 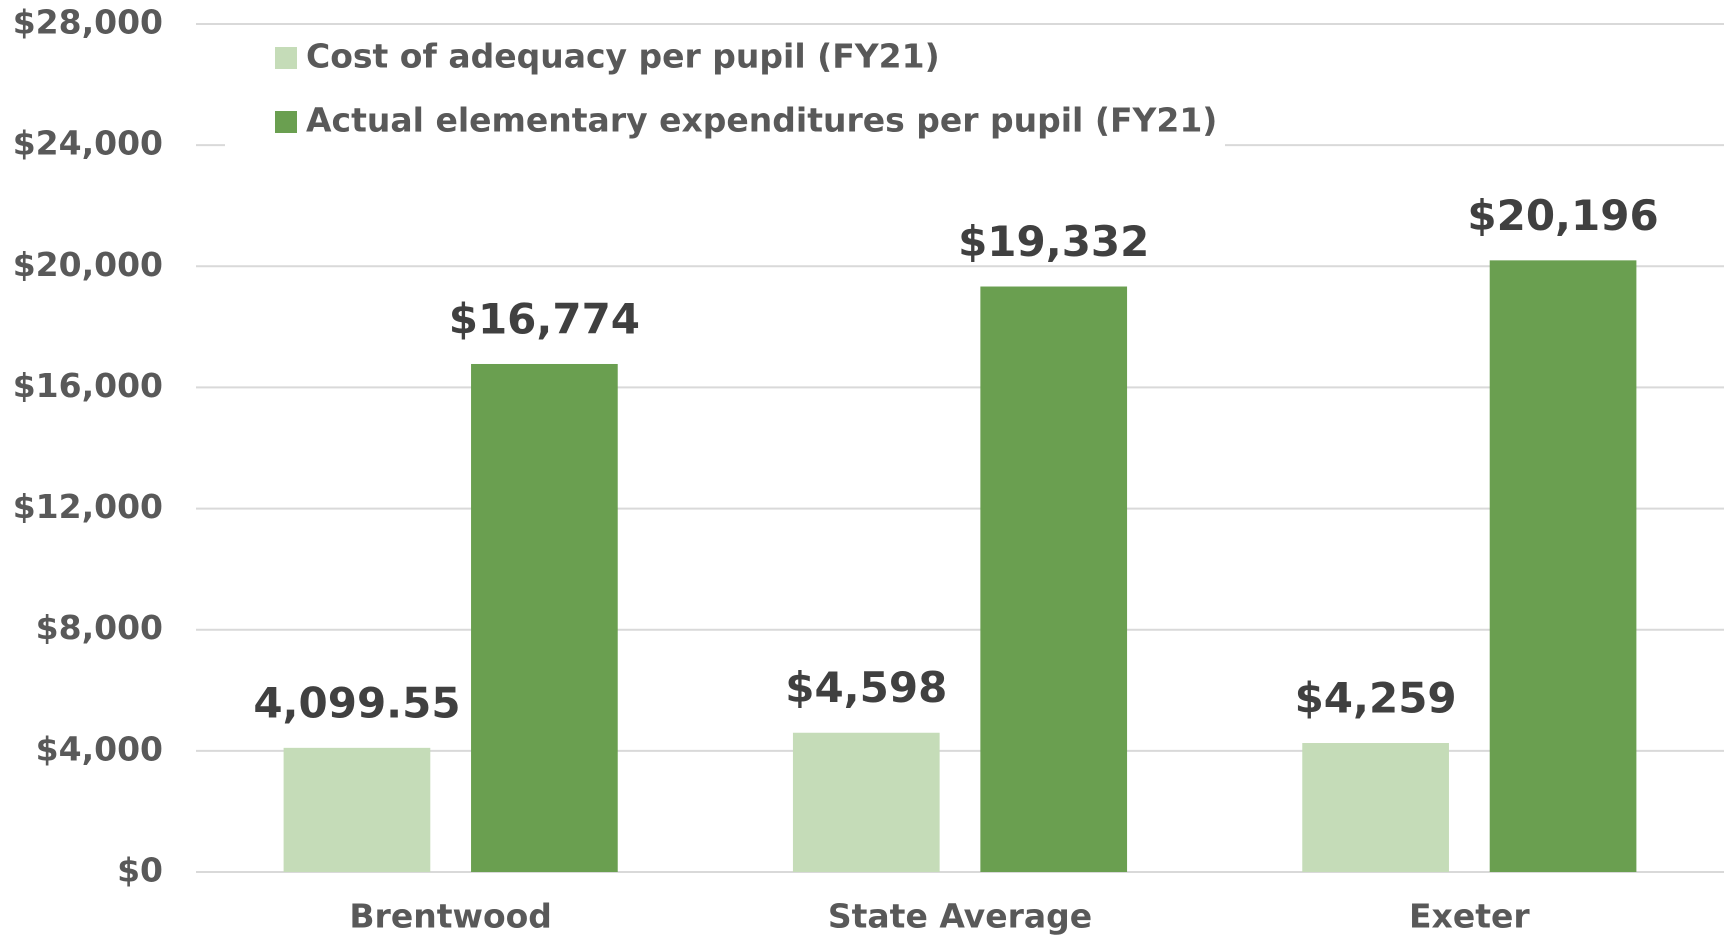 I want to click on x-tick-label: Exeter, so click(x=1469, y=916).